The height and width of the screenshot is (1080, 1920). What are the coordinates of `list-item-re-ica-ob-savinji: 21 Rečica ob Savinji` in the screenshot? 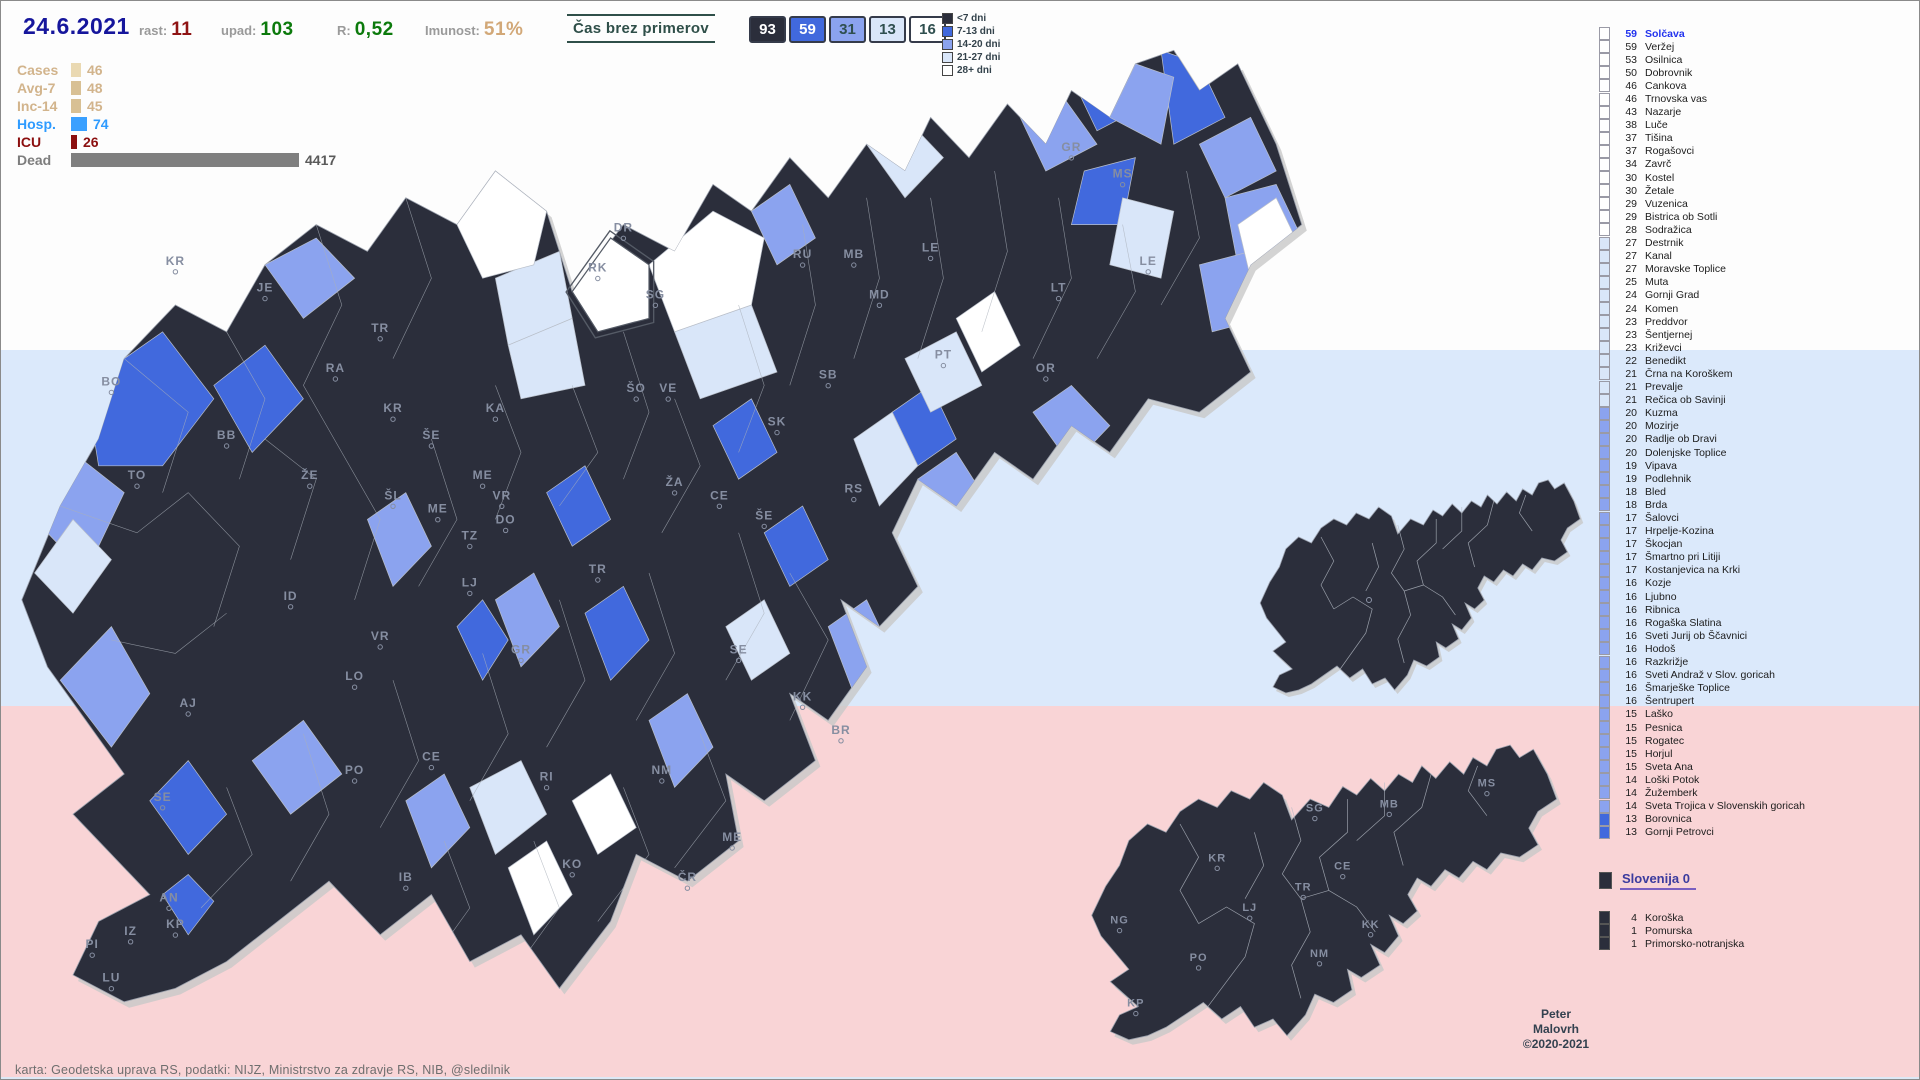 It's located at (1702, 400).